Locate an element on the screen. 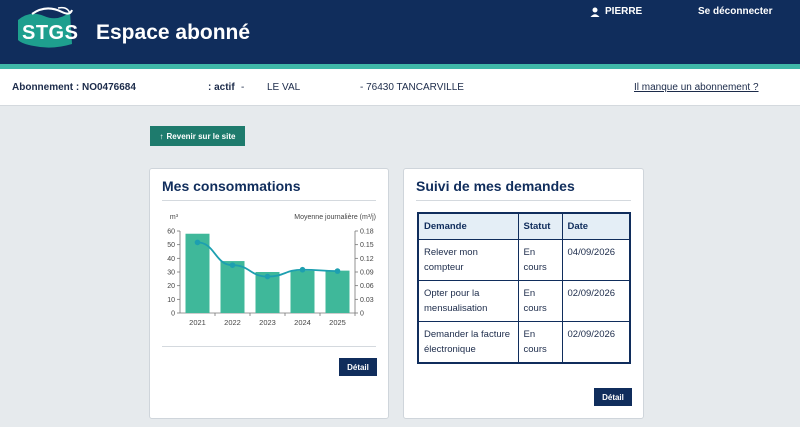 The height and width of the screenshot is (427, 800). table-row: Relever mon compteur En cours 04/09/2026 is located at coordinates (524, 259).